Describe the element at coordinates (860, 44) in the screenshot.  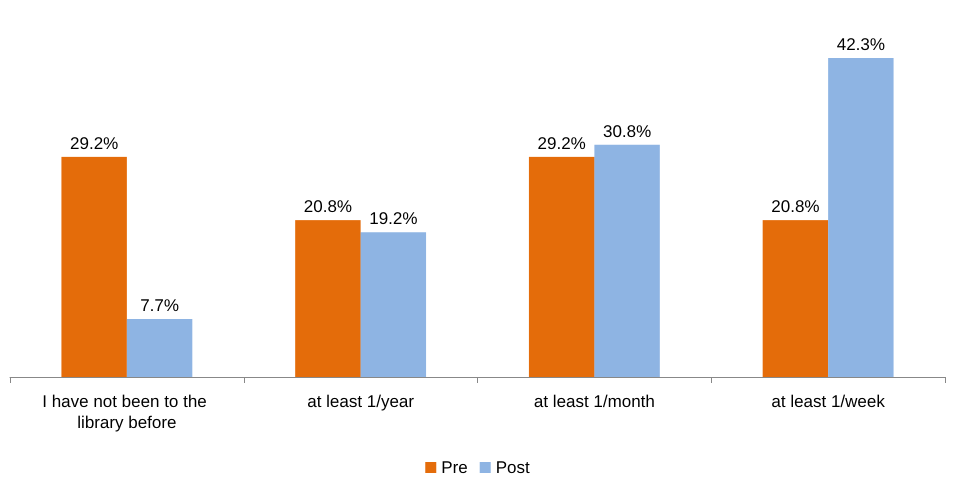
I see `data-label: 42.3%` at that location.